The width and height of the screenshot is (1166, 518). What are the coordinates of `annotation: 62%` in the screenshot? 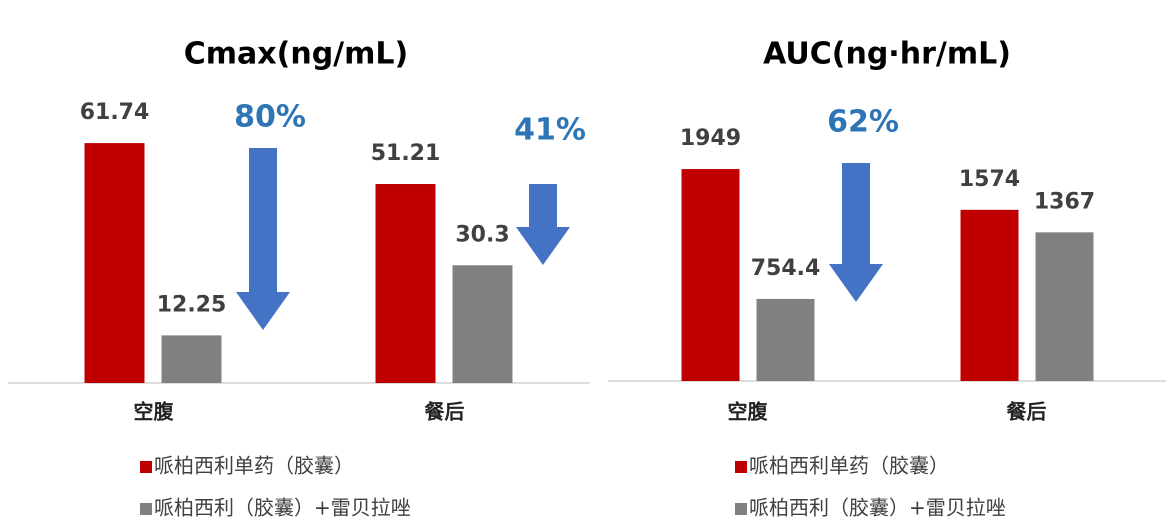 It's located at (863, 122).